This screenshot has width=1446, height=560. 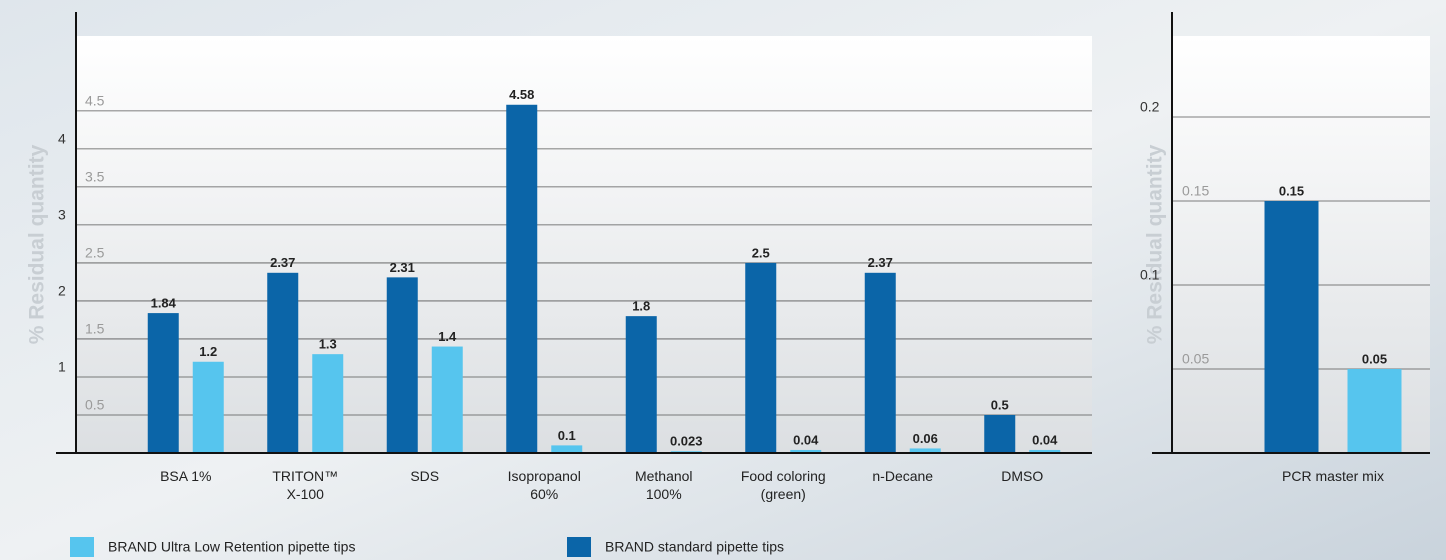 What do you see at coordinates (62, 367) in the screenshot?
I see `y-tick-label: 1` at bounding box center [62, 367].